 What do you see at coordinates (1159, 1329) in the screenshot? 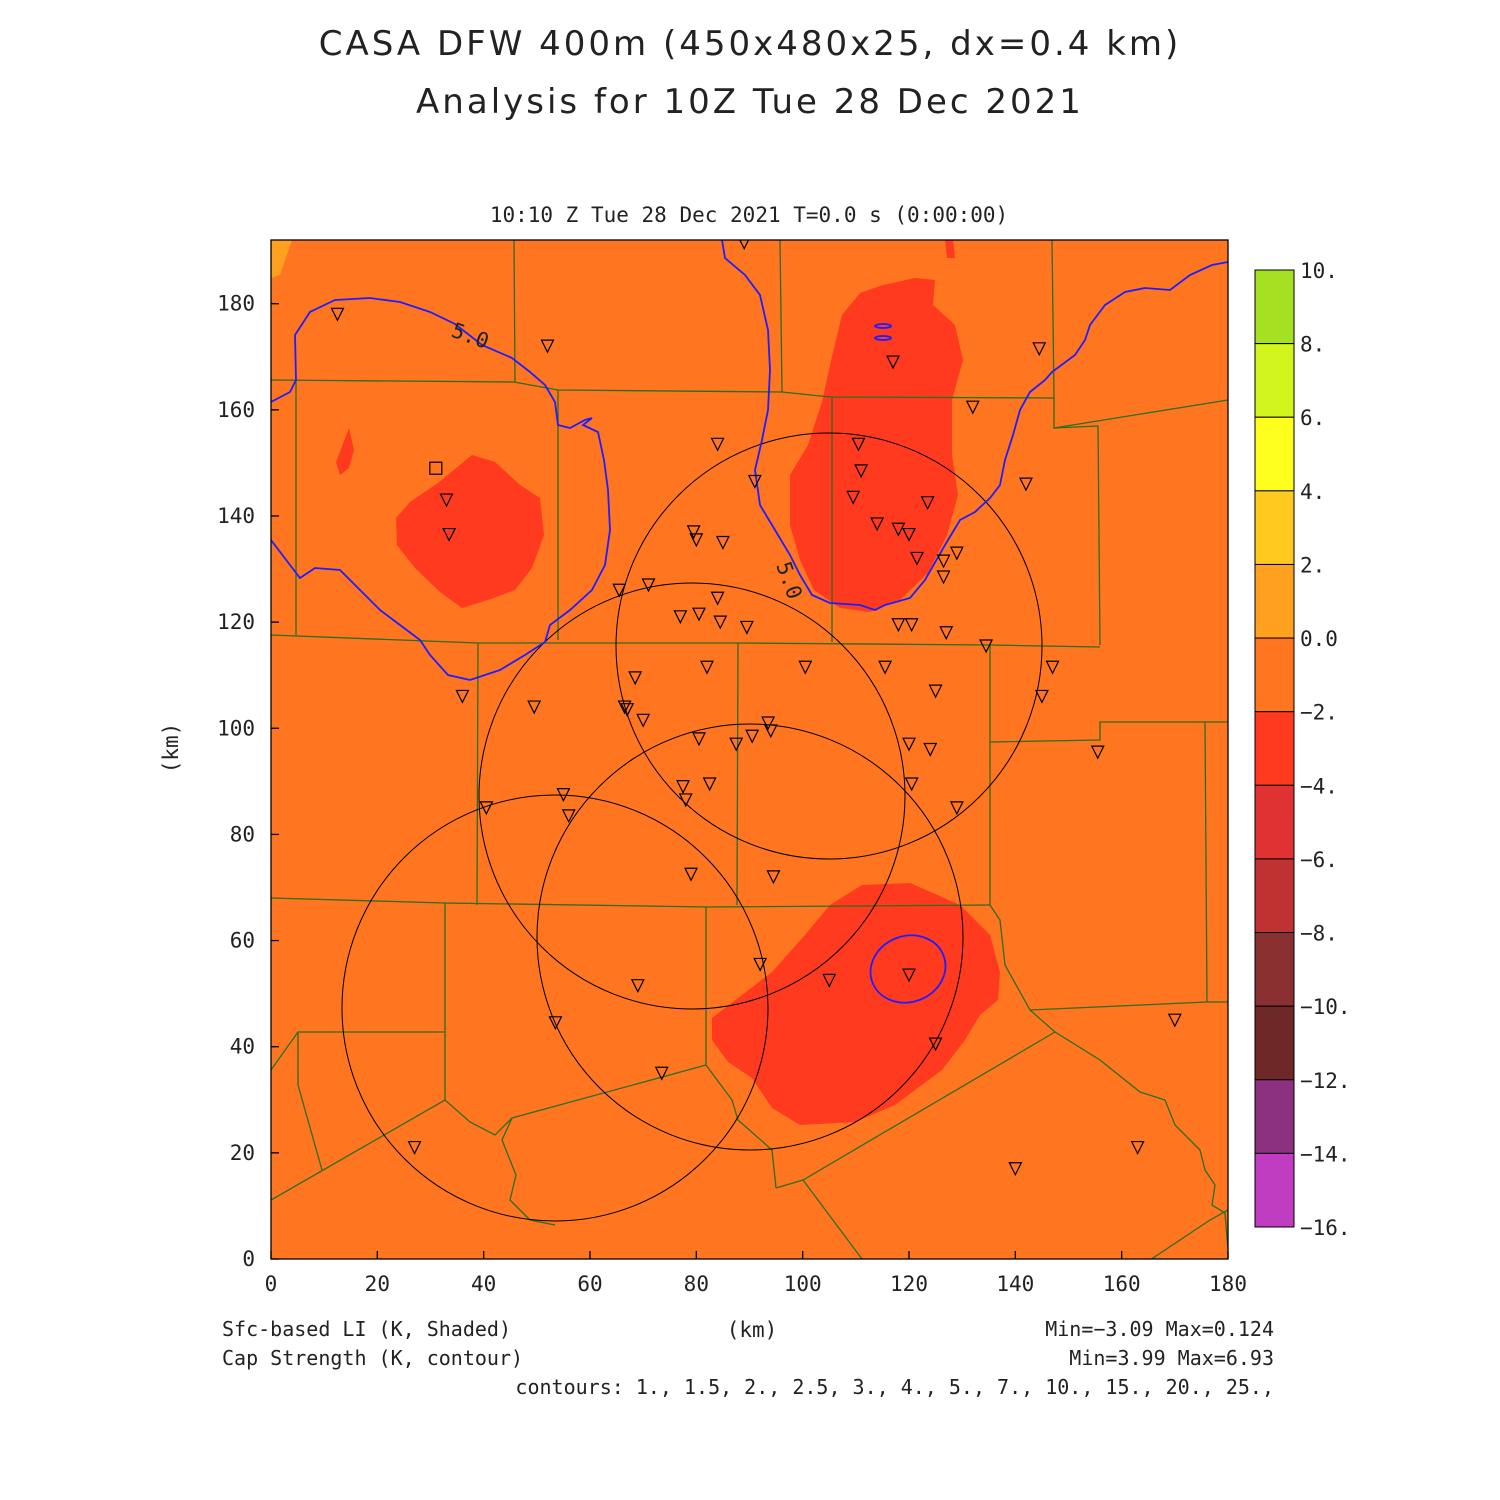
I see `footer-shaded-minmax: Min=−3.09 Max=0.124` at bounding box center [1159, 1329].